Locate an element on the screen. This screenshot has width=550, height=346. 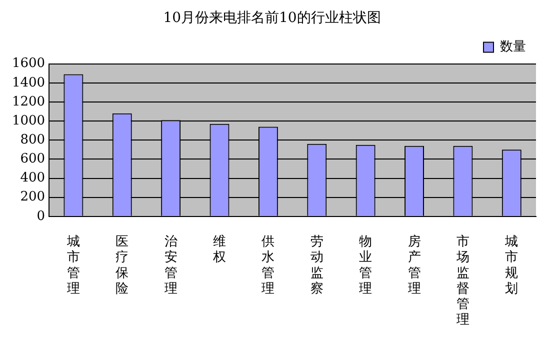
y-tick-label: 1600 is located at coordinates (29, 64).